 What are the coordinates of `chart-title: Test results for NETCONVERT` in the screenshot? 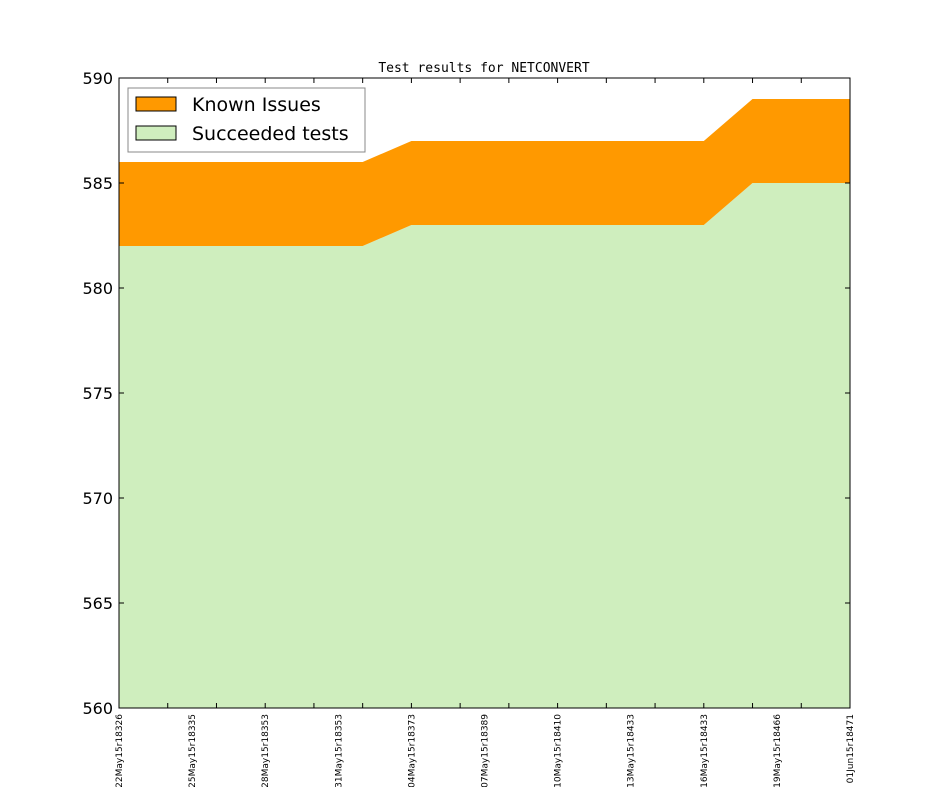 It's located at (483, 68).